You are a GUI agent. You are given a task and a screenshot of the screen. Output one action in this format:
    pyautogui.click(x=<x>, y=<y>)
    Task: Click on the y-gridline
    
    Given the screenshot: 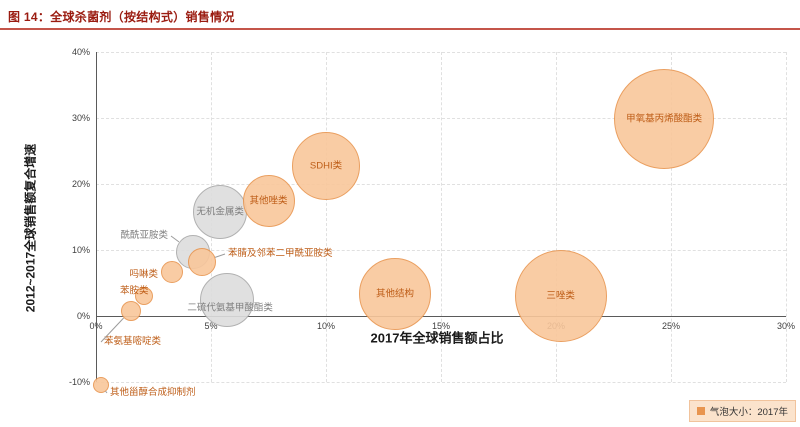 What is the action you would take?
    pyautogui.click(x=441, y=382)
    